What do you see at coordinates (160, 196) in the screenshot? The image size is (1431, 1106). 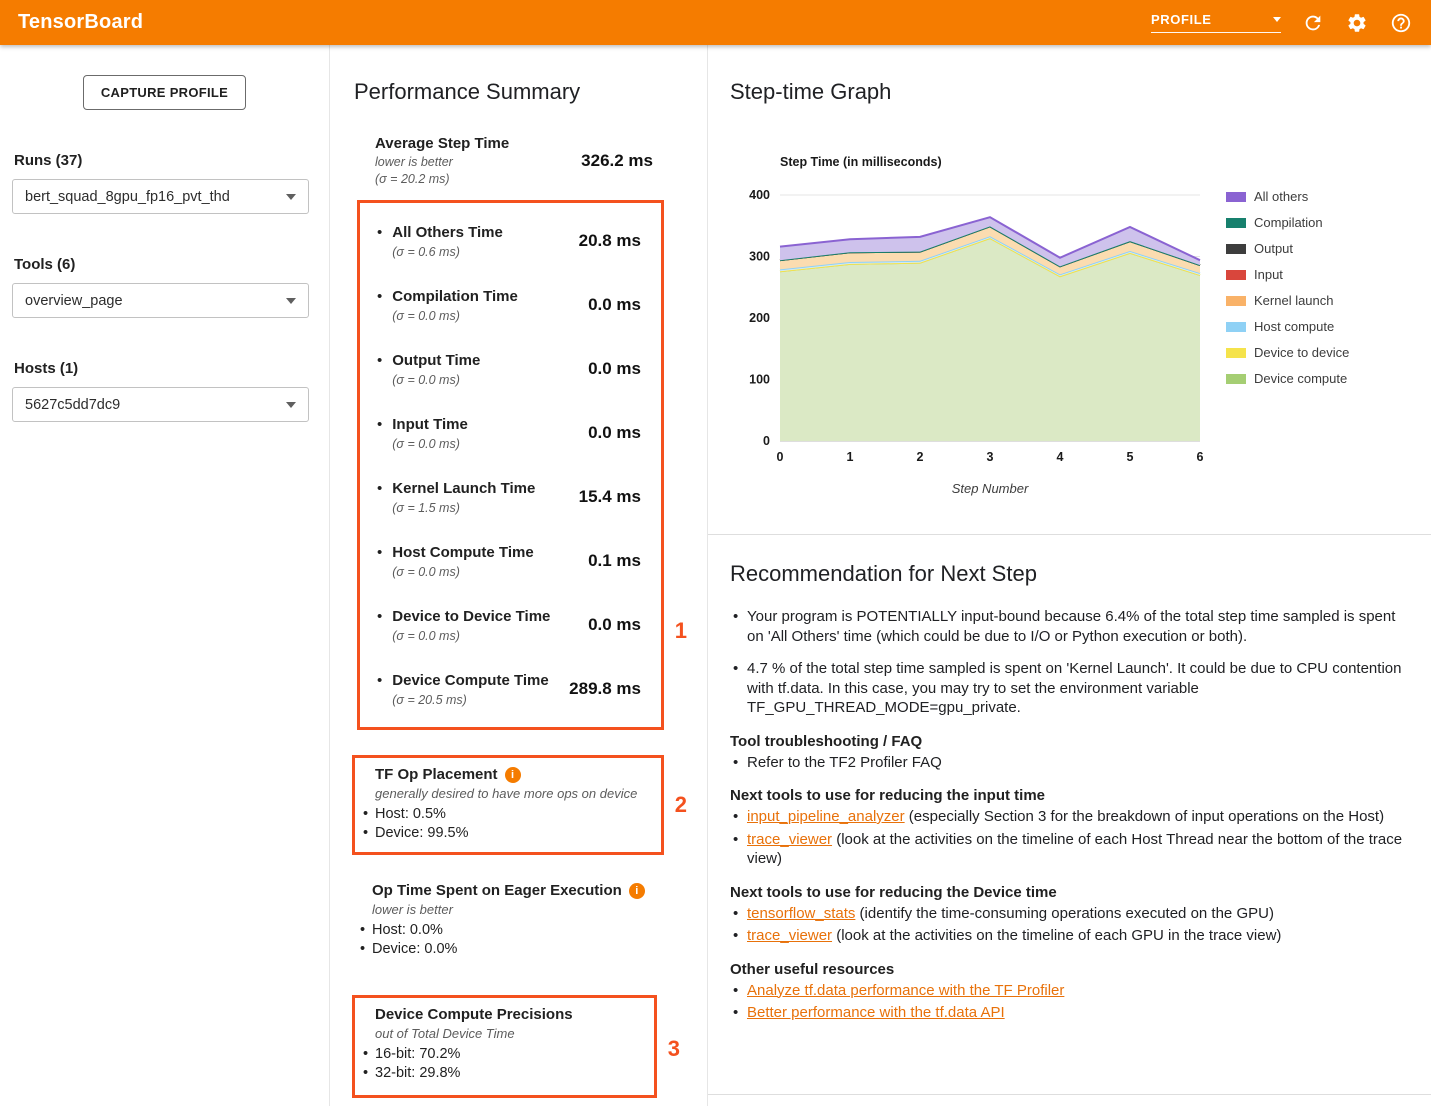 I see `runs-select: bert_squad_8gpu_fp16_pvt_thd` at bounding box center [160, 196].